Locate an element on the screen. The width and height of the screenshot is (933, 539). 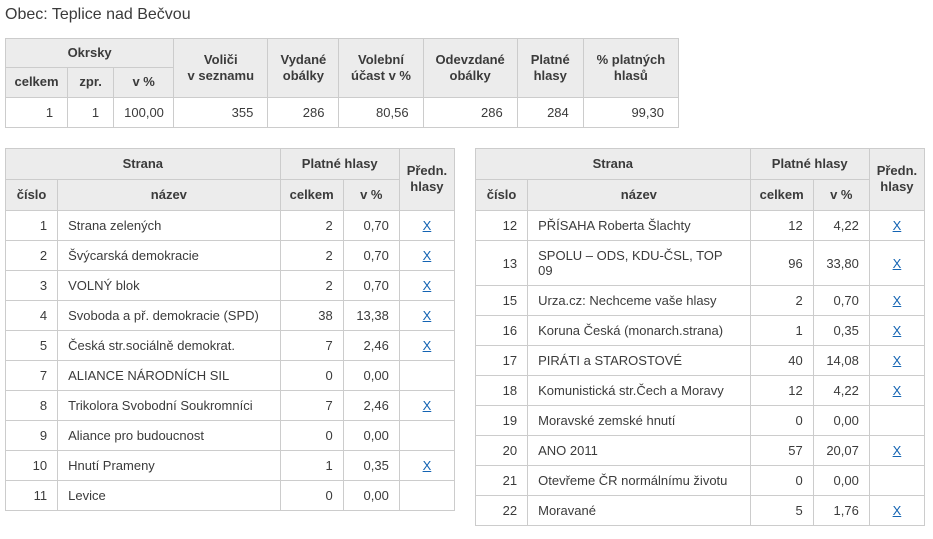
party-pct-cell: 0,35 is located at coordinates (371, 465).